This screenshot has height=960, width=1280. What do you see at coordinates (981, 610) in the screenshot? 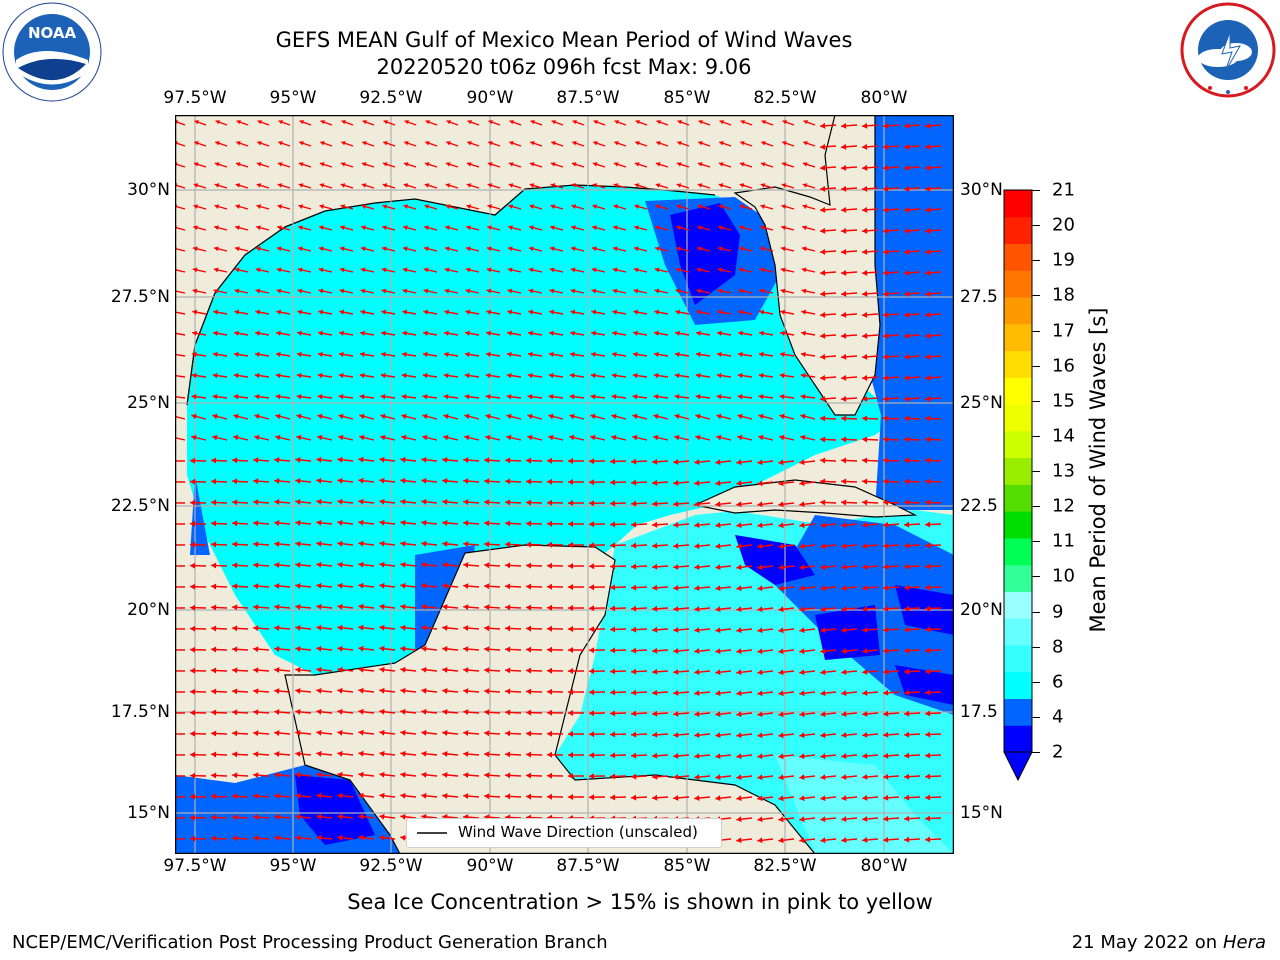
I see `lat-tick-right: 20°N` at bounding box center [981, 610].